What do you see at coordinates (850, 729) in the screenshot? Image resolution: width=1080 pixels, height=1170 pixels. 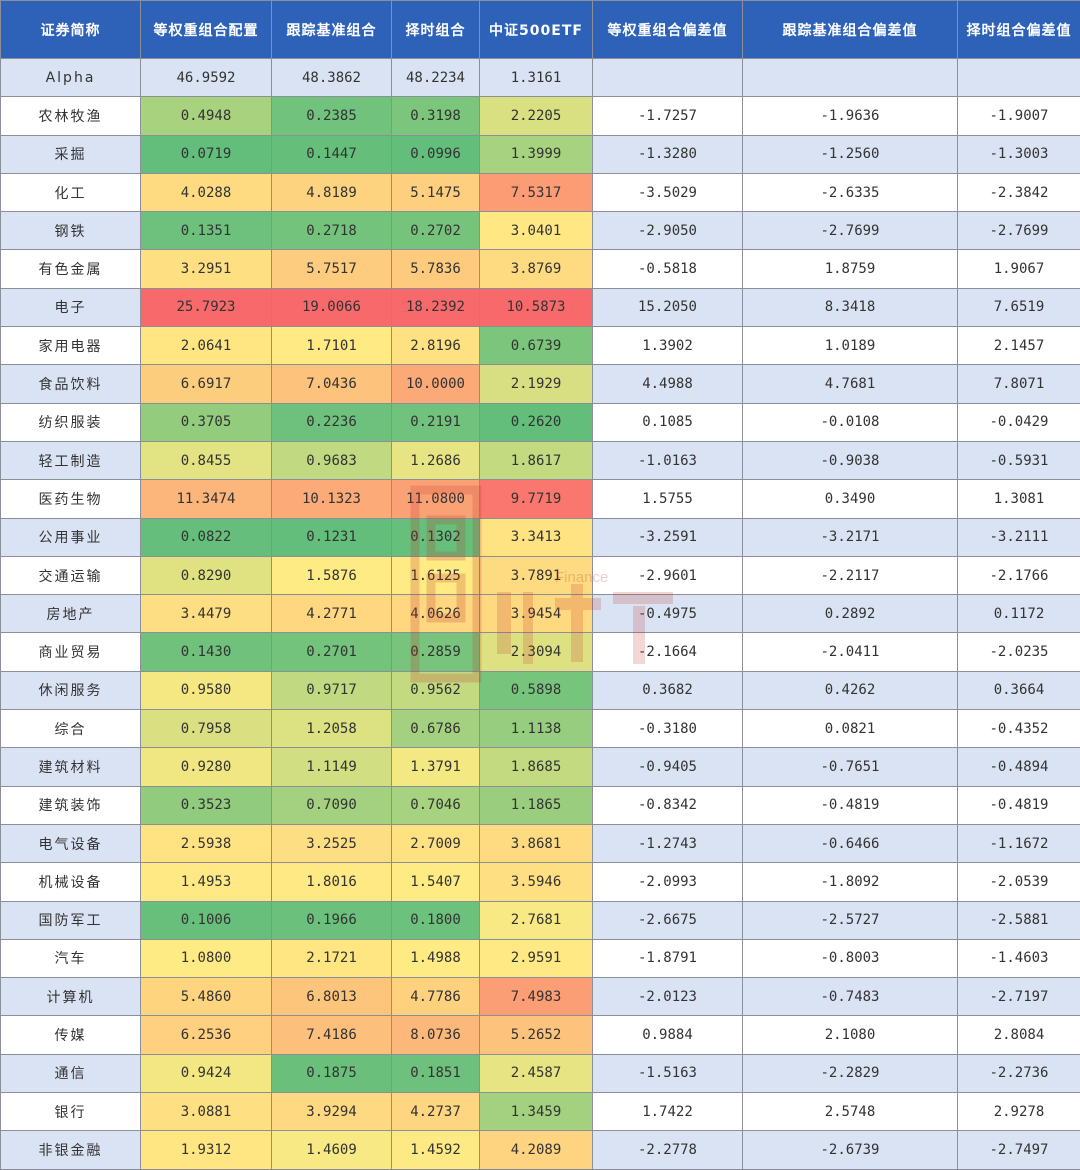 I see `value-cell: 0.0821` at bounding box center [850, 729].